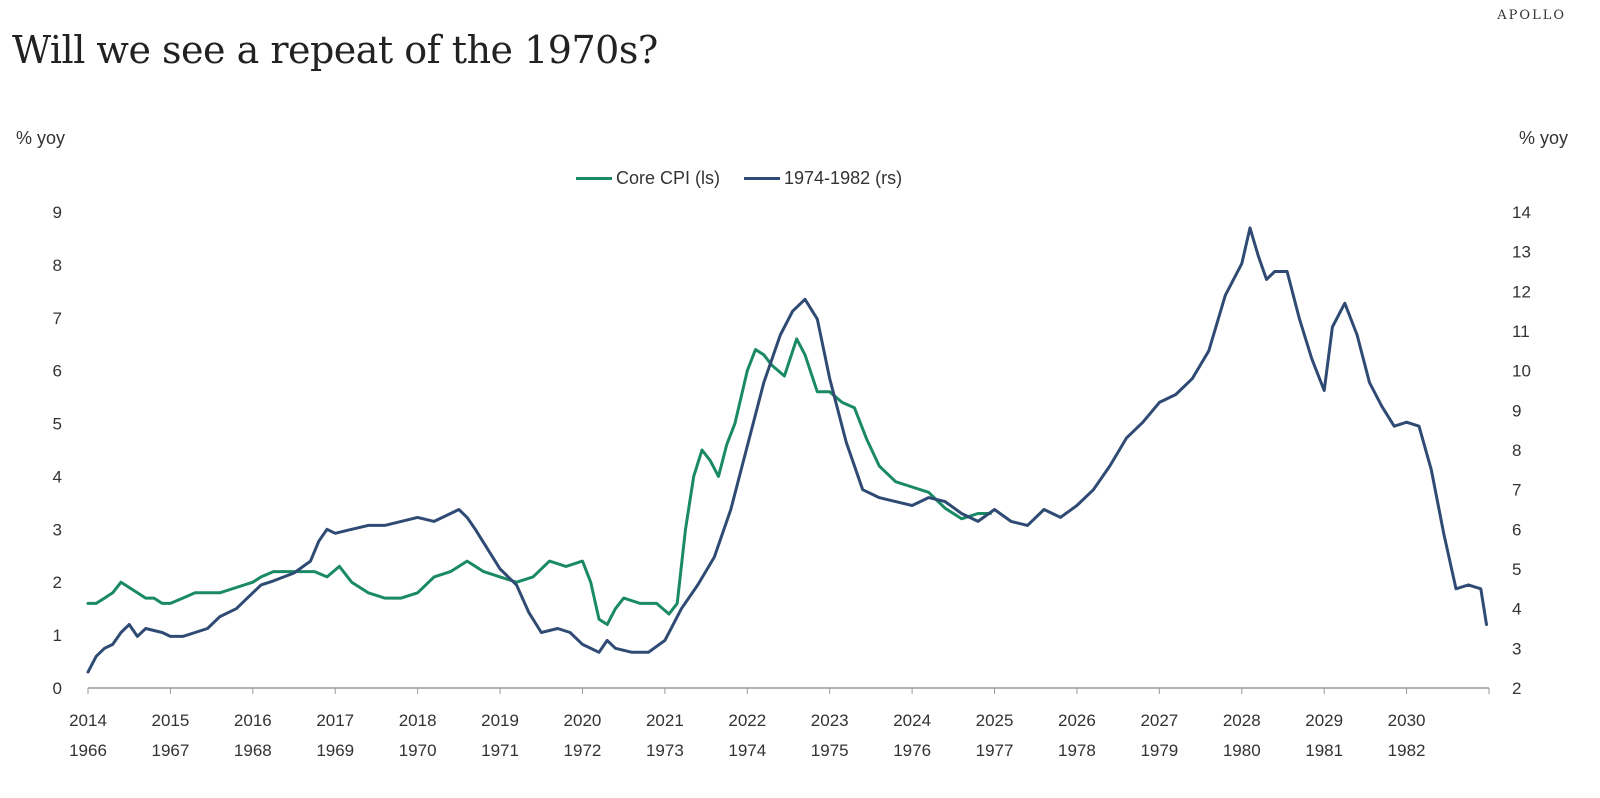 This screenshot has width=1600, height=798. What do you see at coordinates (762, 178) in the screenshot?
I see `legend-swatch-1974-1982` at bounding box center [762, 178].